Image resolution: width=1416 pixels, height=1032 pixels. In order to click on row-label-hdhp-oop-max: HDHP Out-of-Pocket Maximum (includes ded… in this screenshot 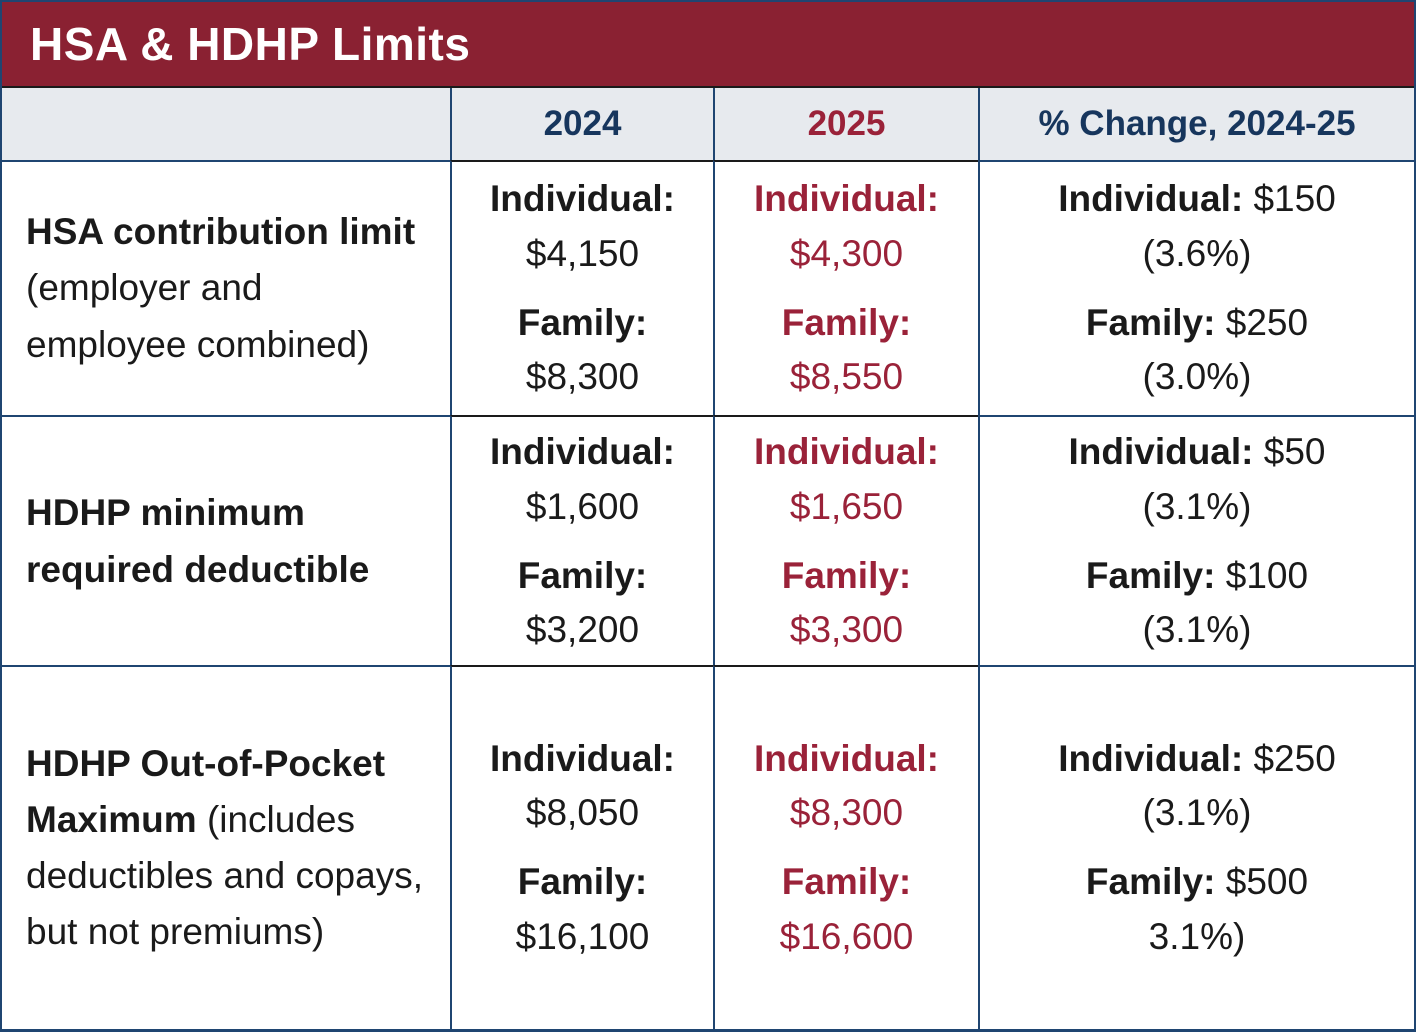, I will do `click(226, 847)`.